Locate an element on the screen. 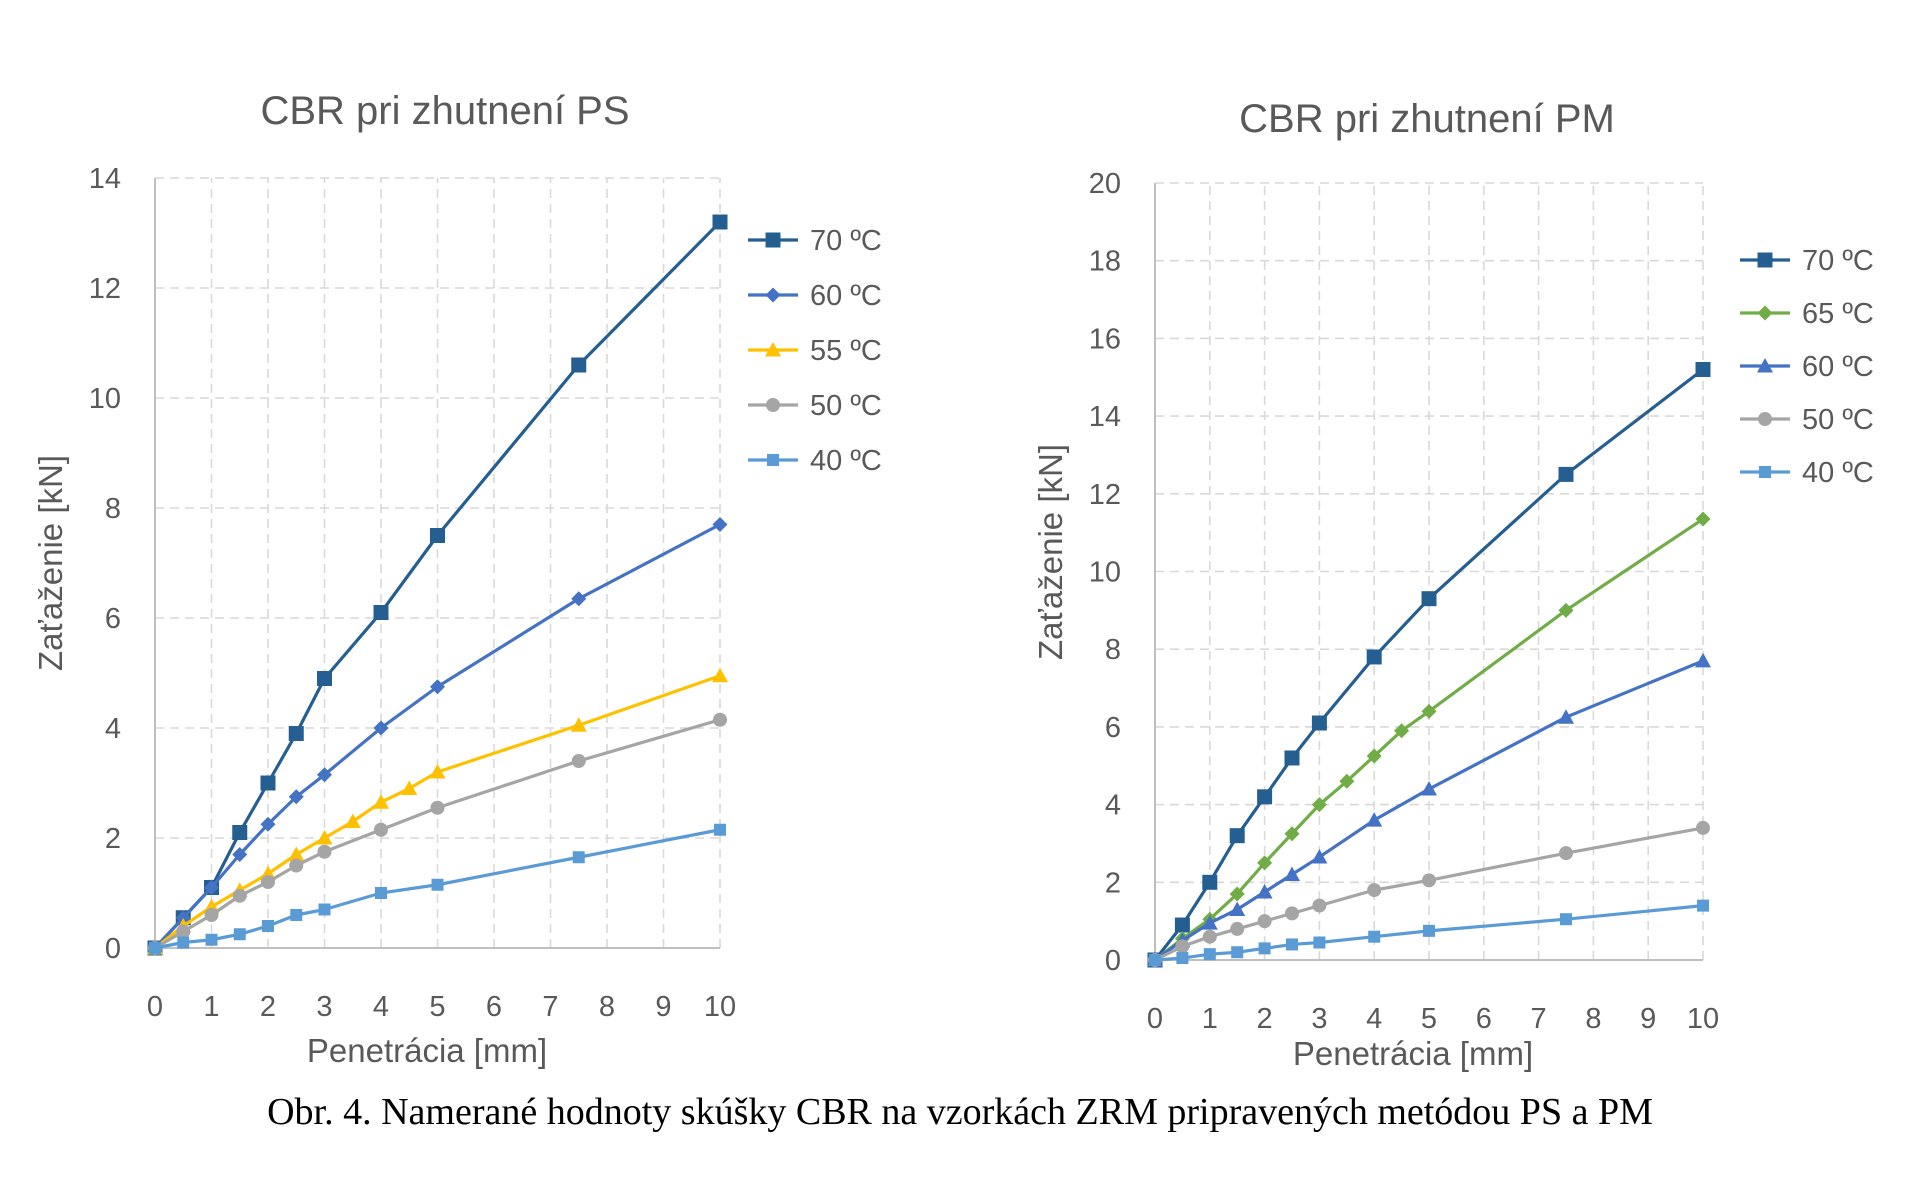 The width and height of the screenshot is (1920, 1182). y-tick-label: 6 is located at coordinates (1113, 728).